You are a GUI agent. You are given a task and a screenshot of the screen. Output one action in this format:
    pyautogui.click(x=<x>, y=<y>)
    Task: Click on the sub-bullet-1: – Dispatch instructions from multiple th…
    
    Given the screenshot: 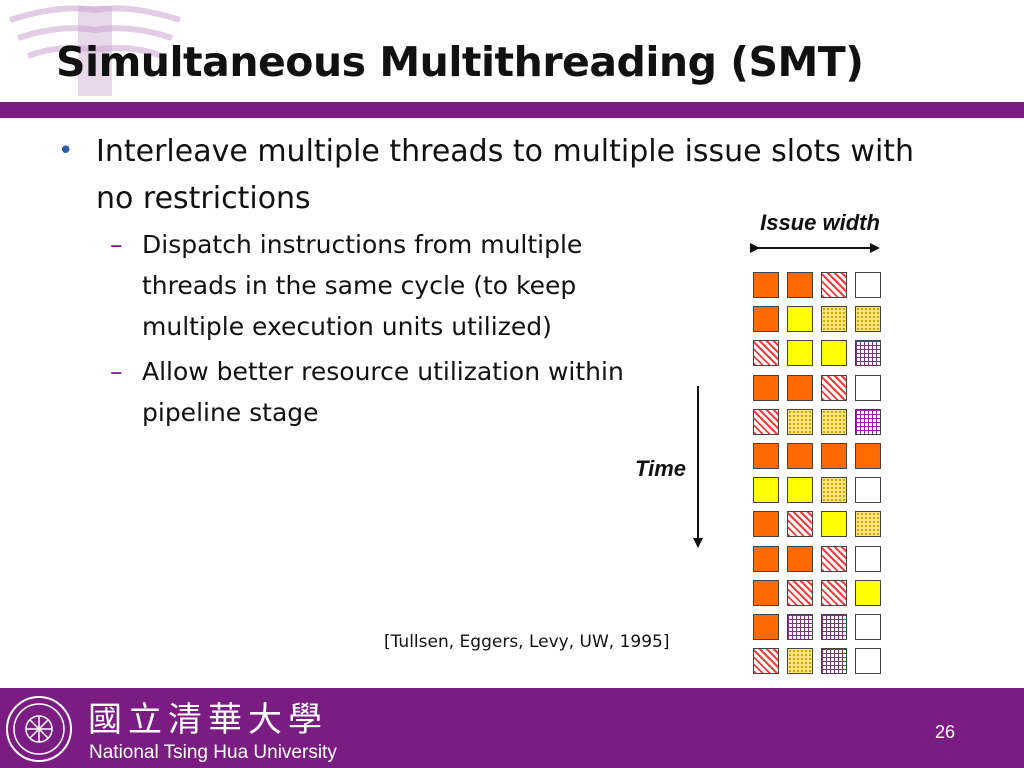 What is the action you would take?
    pyautogui.click(x=370, y=285)
    